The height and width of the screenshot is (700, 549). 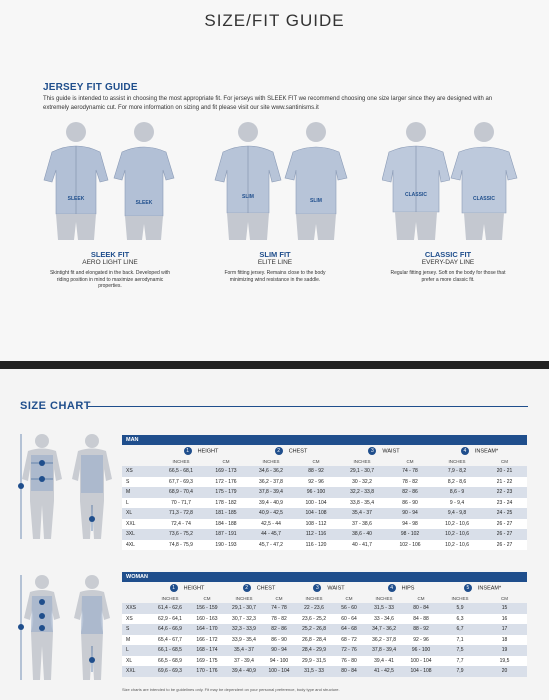 What do you see at coordinates (314, 650) in the screenshot?
I see `size-value-cell: 28,4 - 29,9` at bounding box center [314, 650].